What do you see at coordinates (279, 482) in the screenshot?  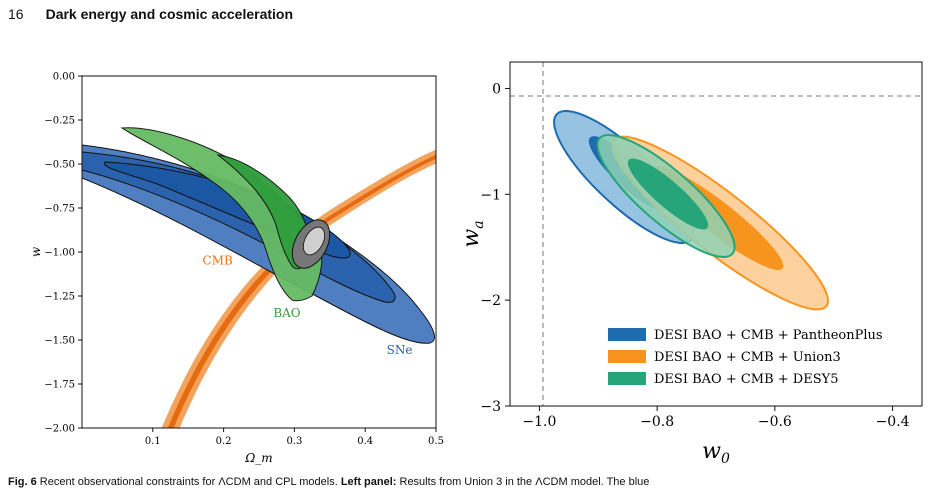 I see `caption-model-1: ΛCDM and CPL models.` at bounding box center [279, 482].